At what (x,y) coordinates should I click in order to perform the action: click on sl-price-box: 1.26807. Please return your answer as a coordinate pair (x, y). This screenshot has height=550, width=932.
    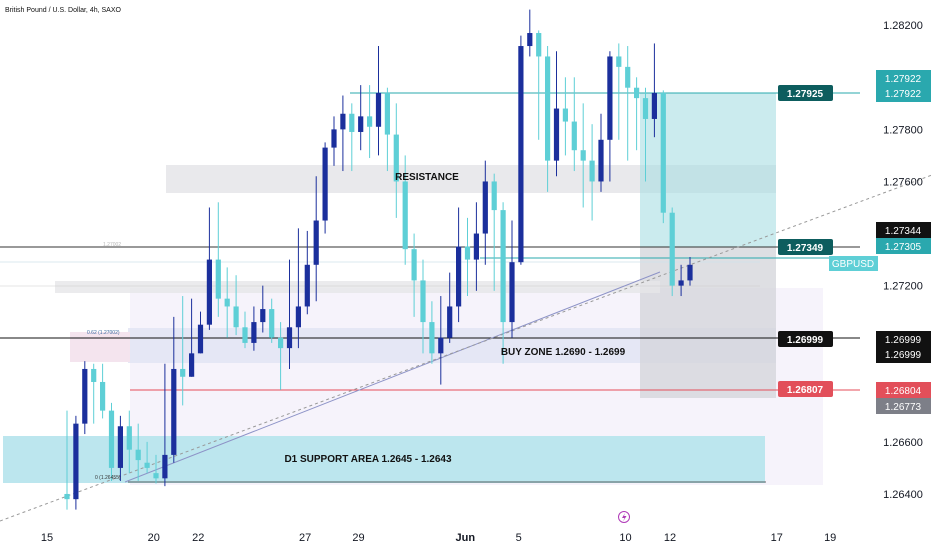
    Looking at the image, I should click on (805, 389).